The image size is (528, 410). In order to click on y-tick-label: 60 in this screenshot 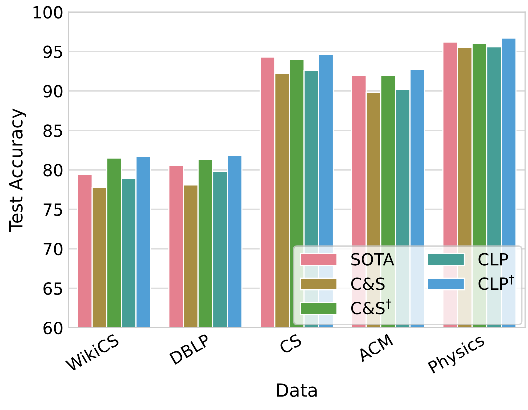, I will do `click(53, 328)`.